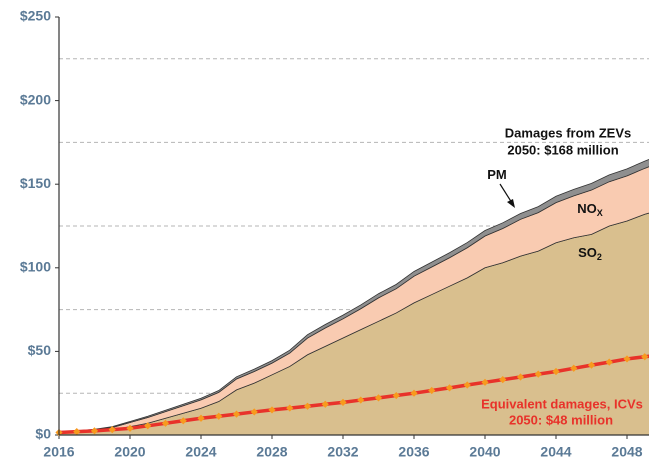 This screenshot has width=649, height=462. What do you see at coordinates (413, 452) in the screenshot?
I see `x-tick-label: 2036` at bounding box center [413, 452].